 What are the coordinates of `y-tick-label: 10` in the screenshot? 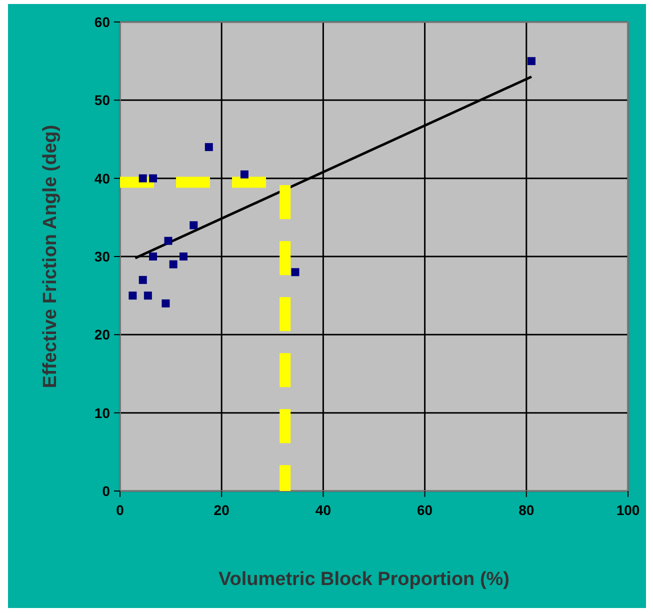 It's located at (102, 412).